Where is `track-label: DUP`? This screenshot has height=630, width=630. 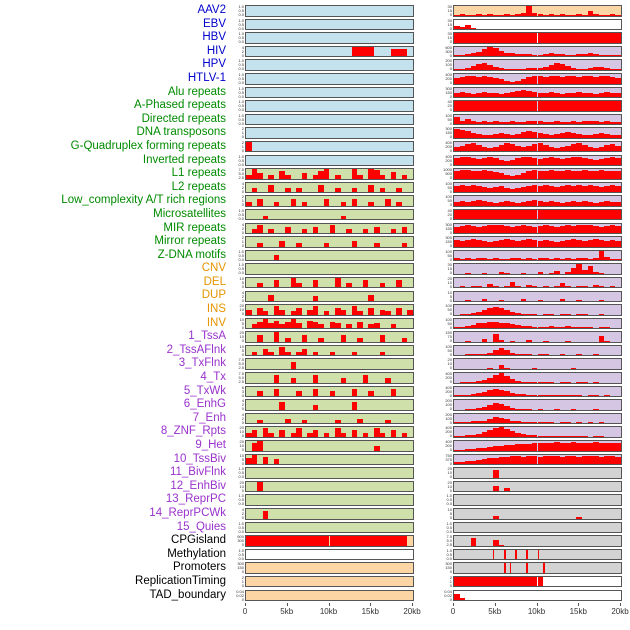
track-label: DUP is located at coordinates (213, 295).